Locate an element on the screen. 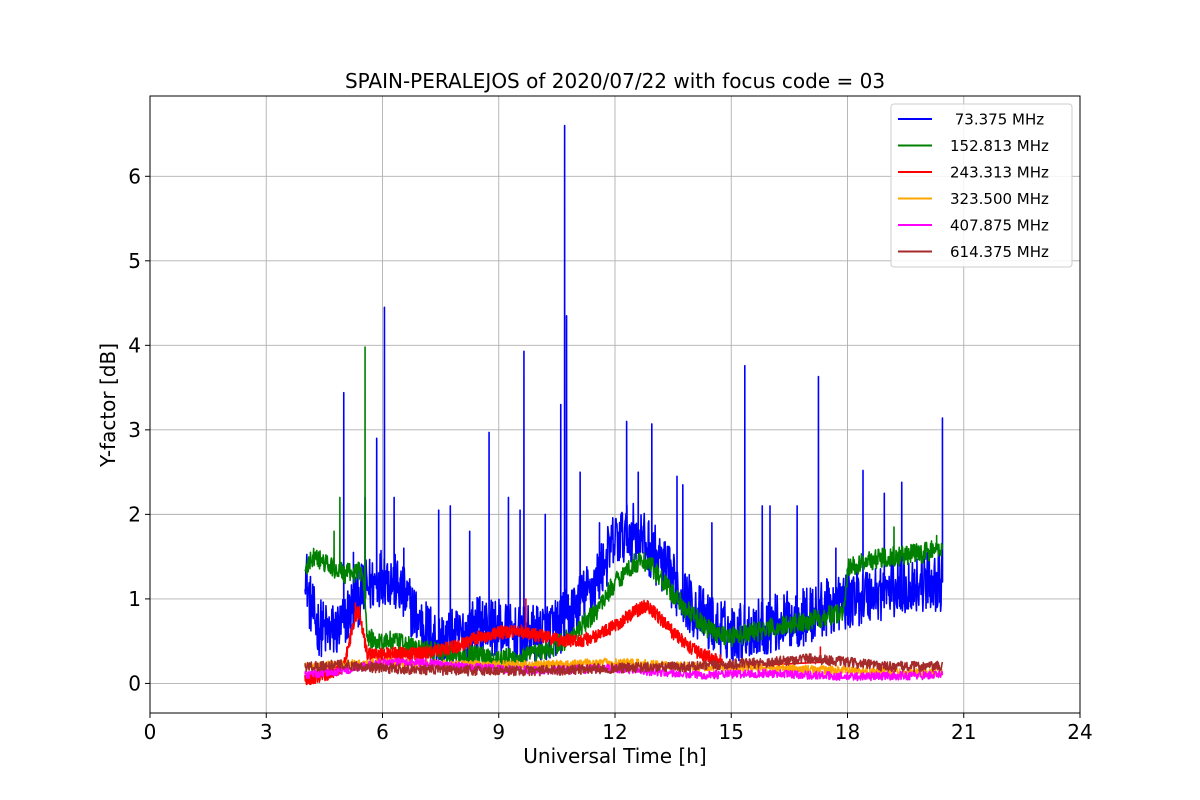 Image resolution: width=1200 pixels, height=800 pixels. x-axis-ticks: 0 3 6 9 12 15 18 21 24 is located at coordinates (618, 728).